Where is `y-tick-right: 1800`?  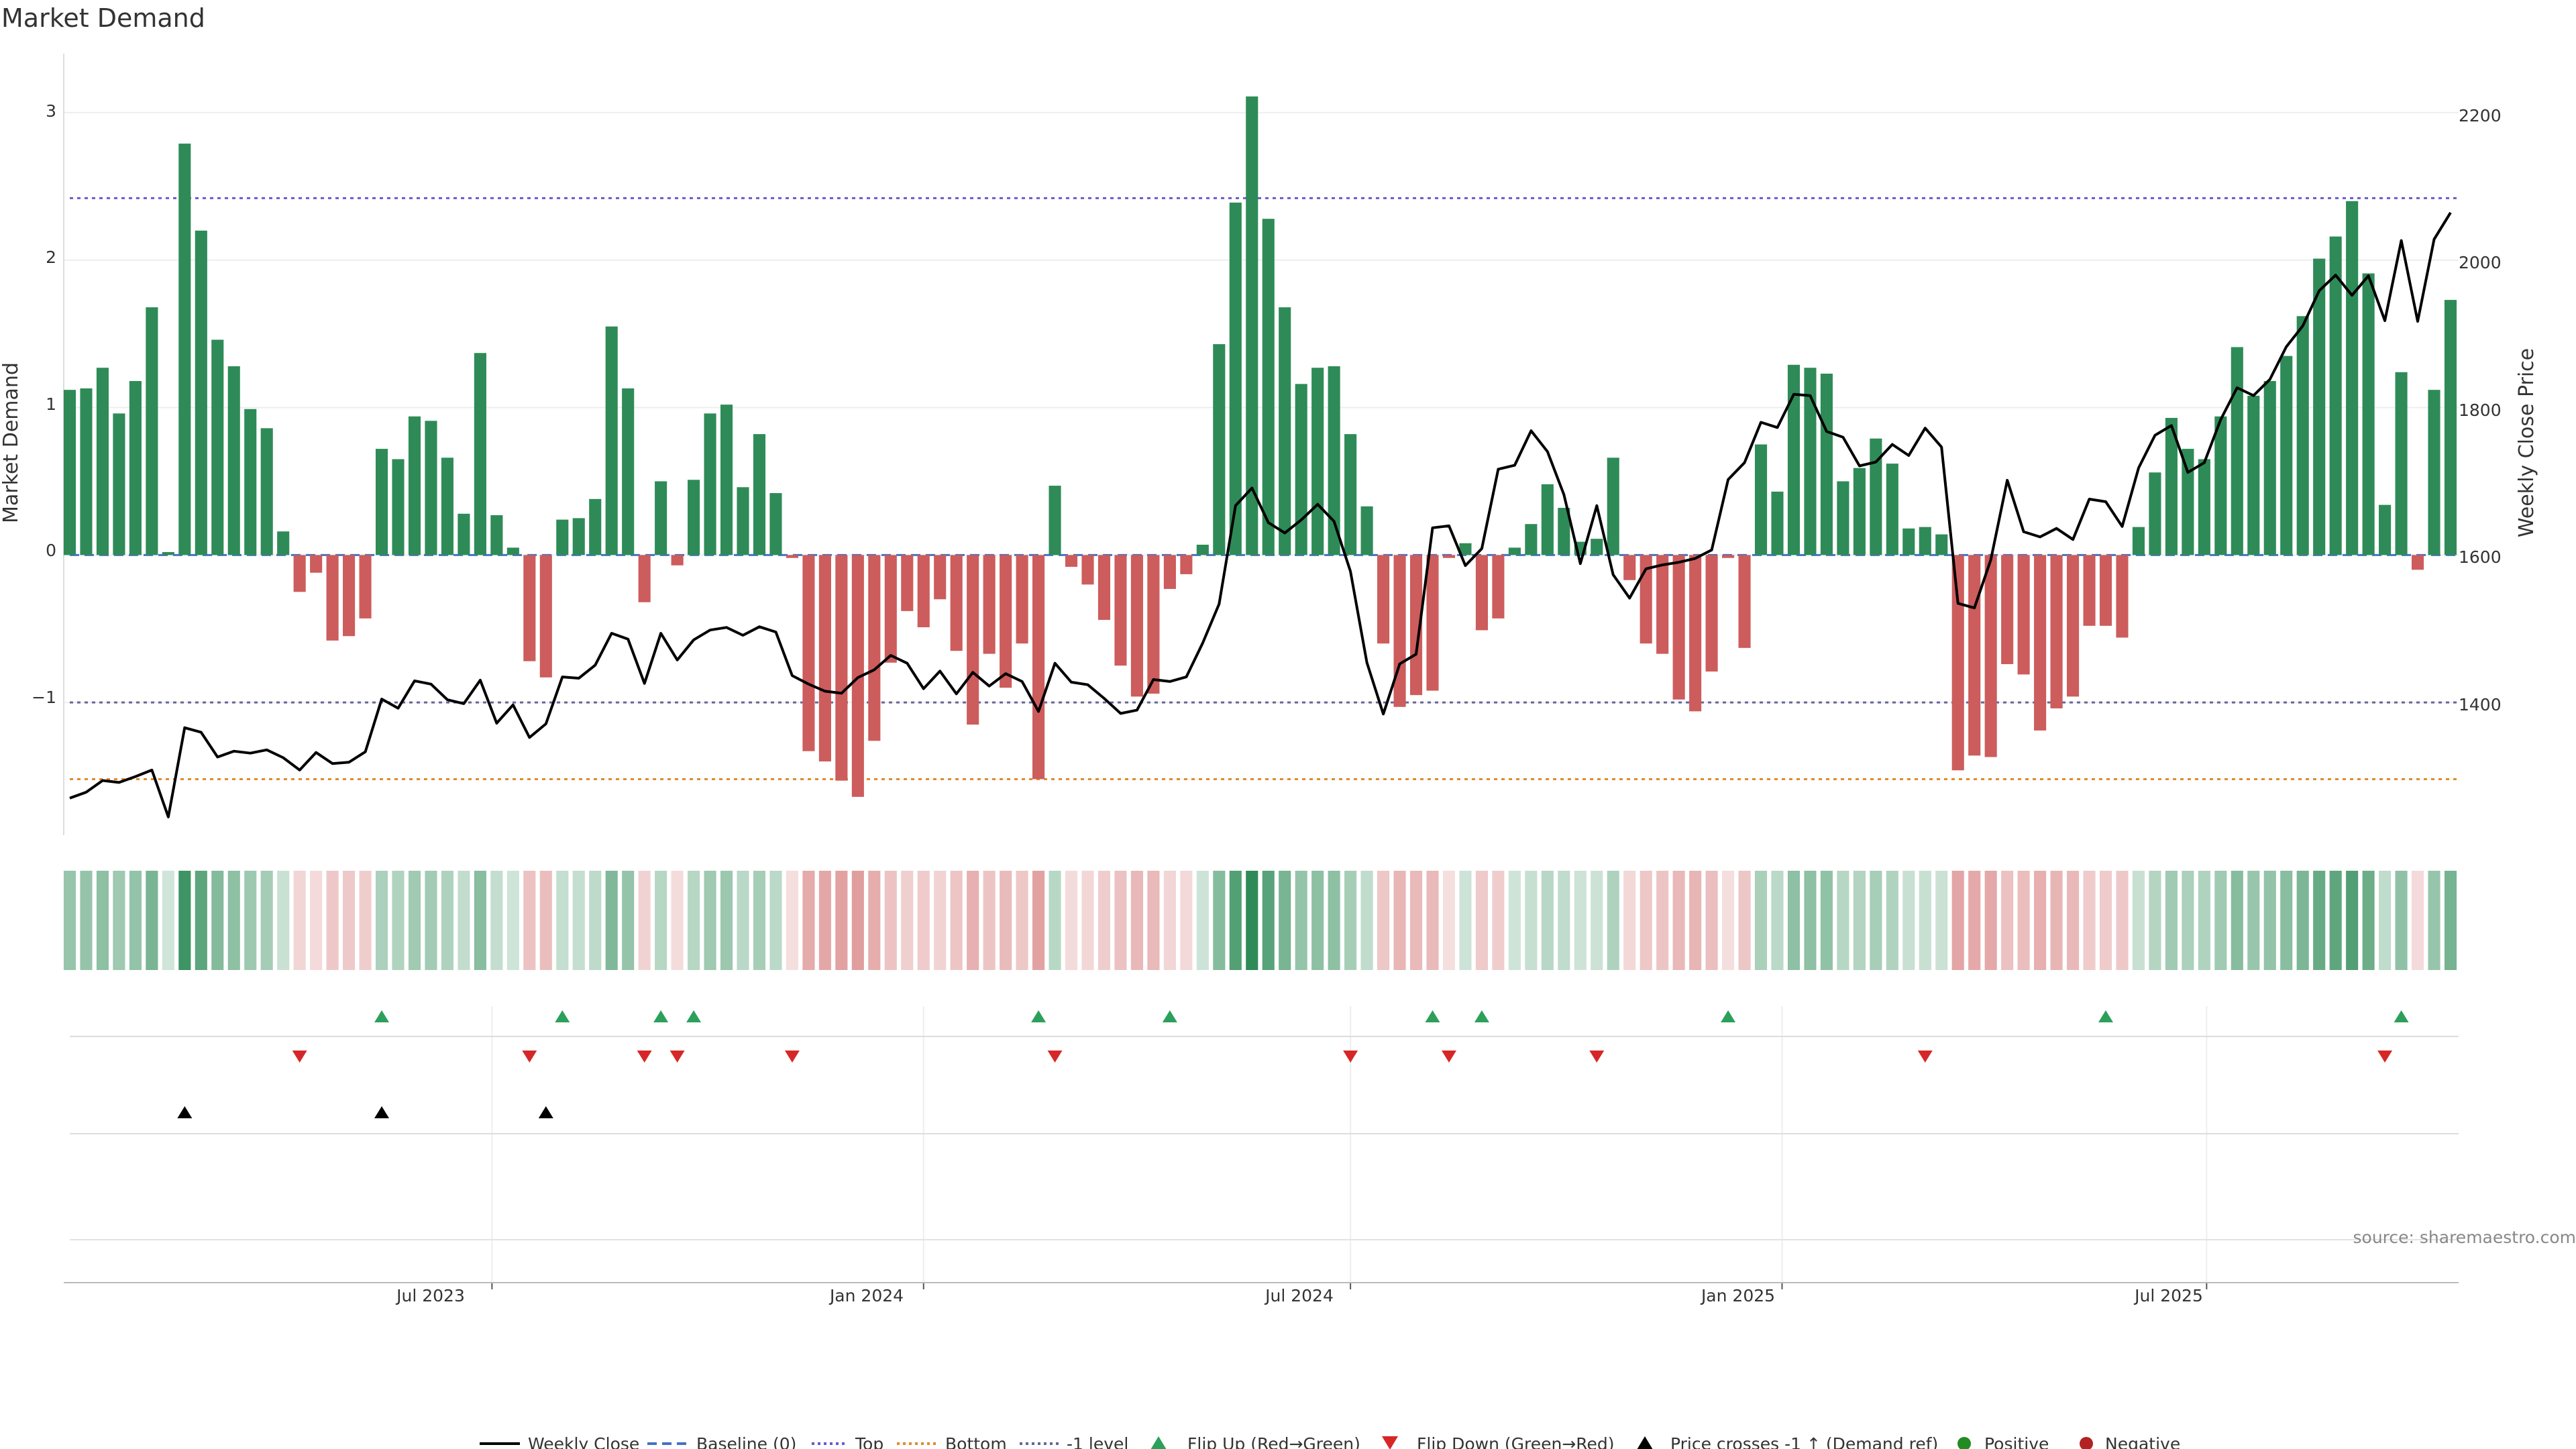 y-tick-right: 1800 is located at coordinates (2480, 410).